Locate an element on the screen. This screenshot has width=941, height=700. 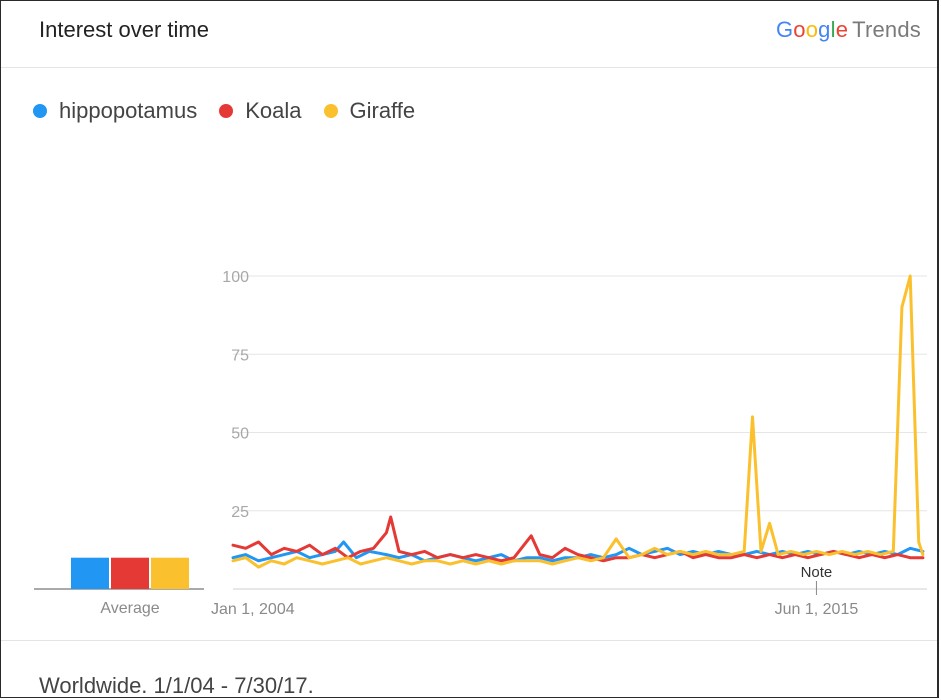
average-label: Average is located at coordinates (129, 608).